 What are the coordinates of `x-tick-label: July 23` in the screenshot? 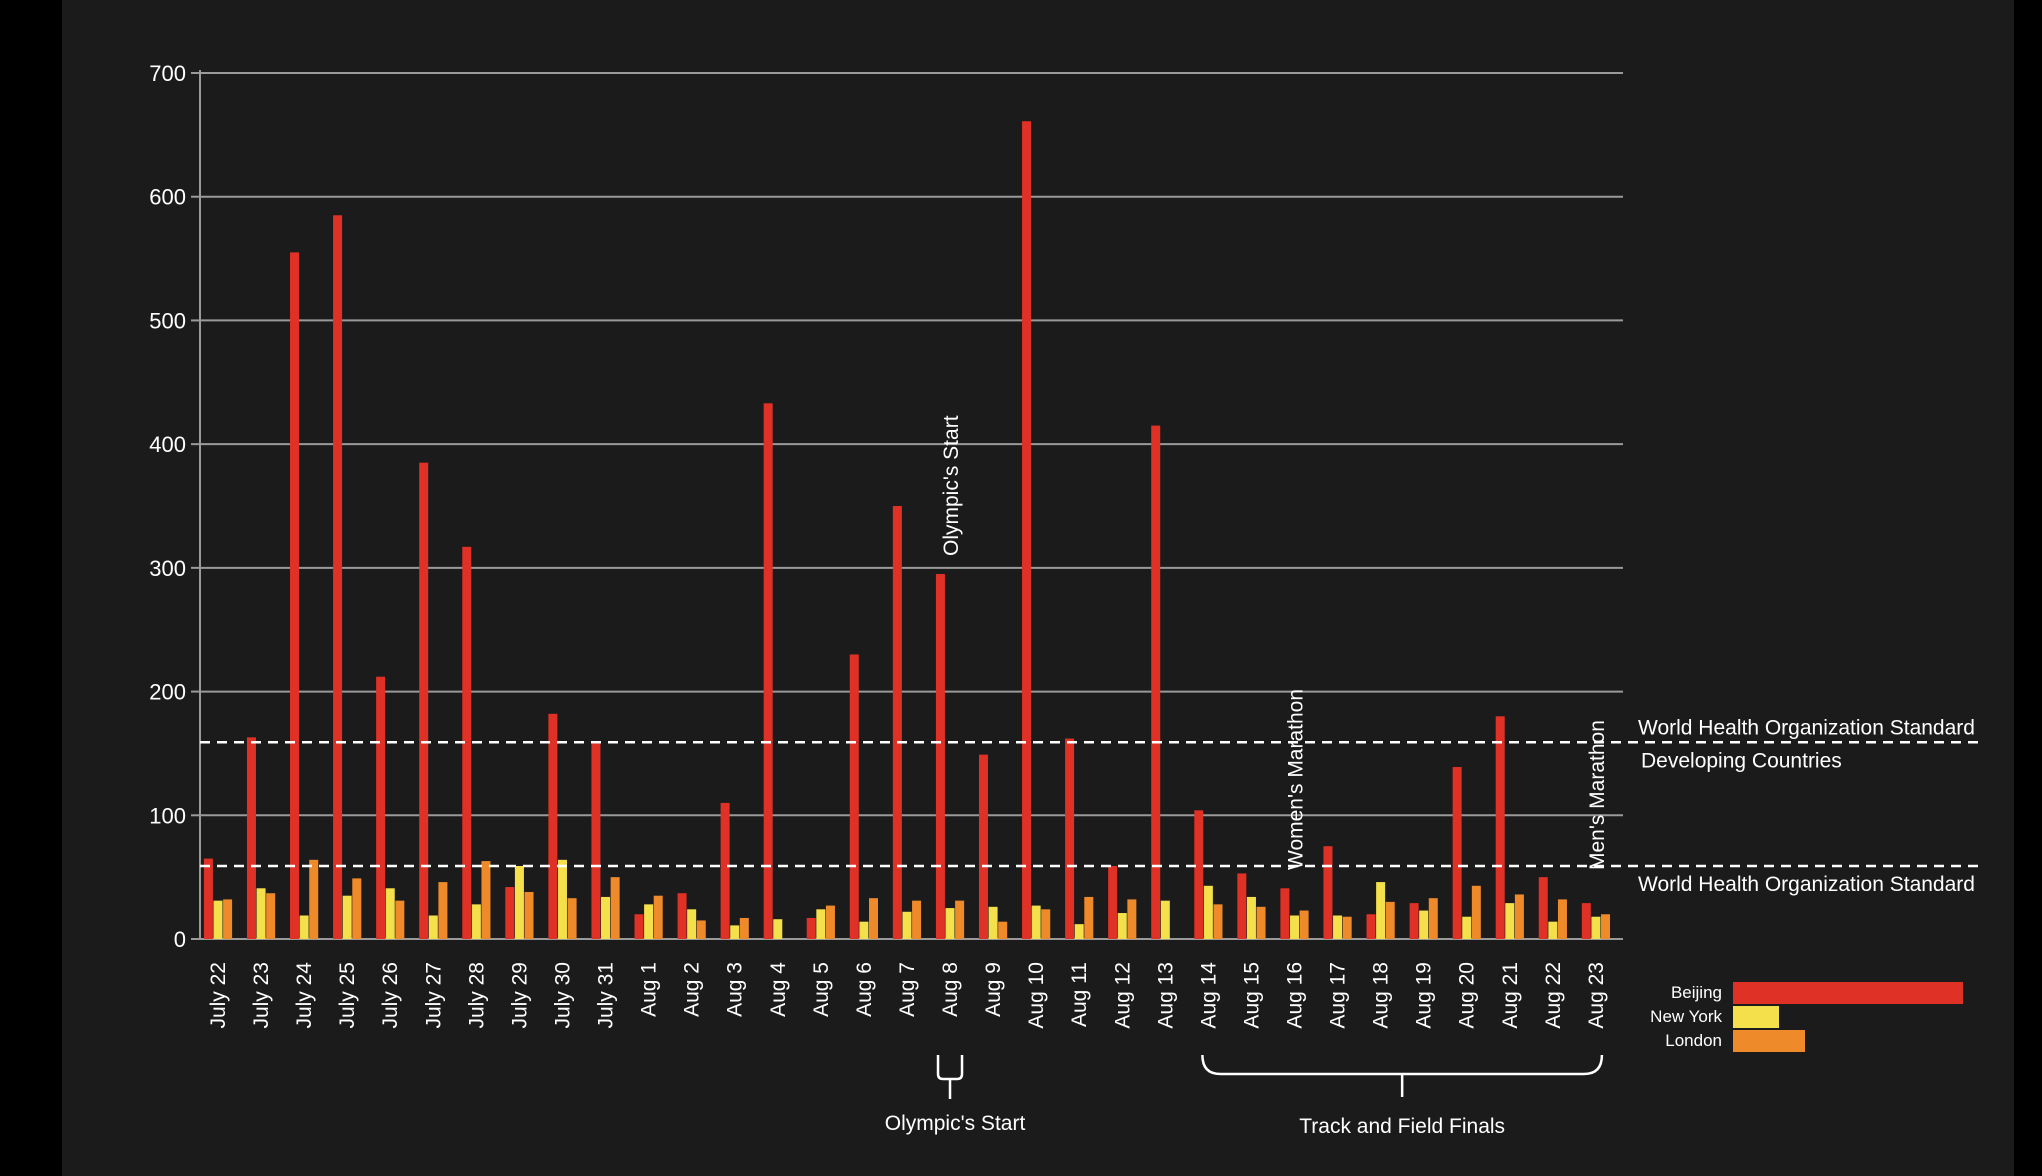 It's located at (261, 995).